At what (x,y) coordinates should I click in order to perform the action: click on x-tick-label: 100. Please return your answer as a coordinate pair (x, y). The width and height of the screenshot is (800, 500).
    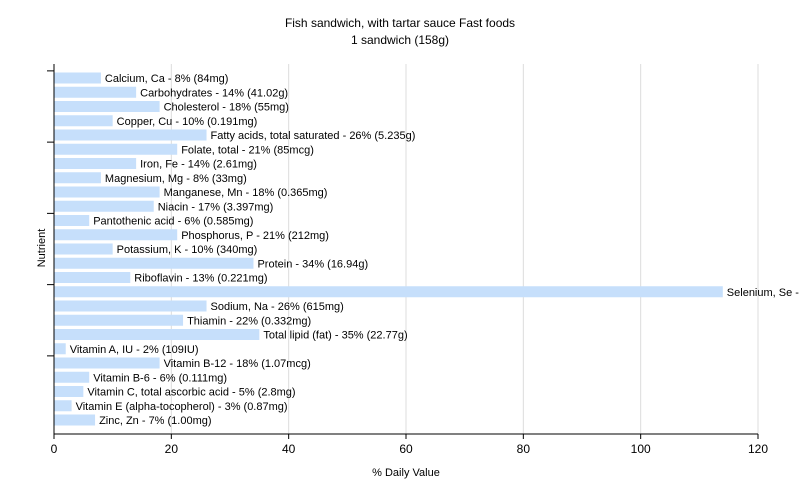
    Looking at the image, I should click on (641, 449).